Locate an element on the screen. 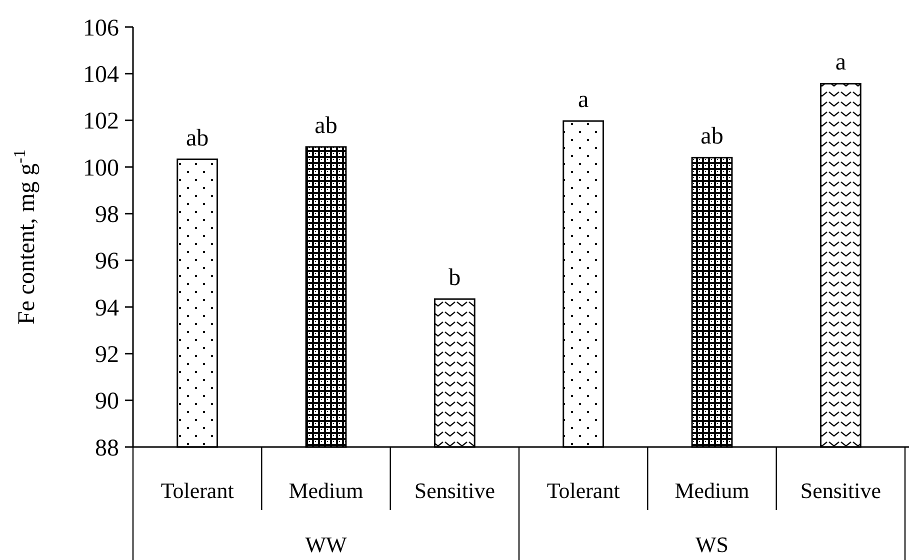  y-tick-label: 94 is located at coordinates (107, 308).